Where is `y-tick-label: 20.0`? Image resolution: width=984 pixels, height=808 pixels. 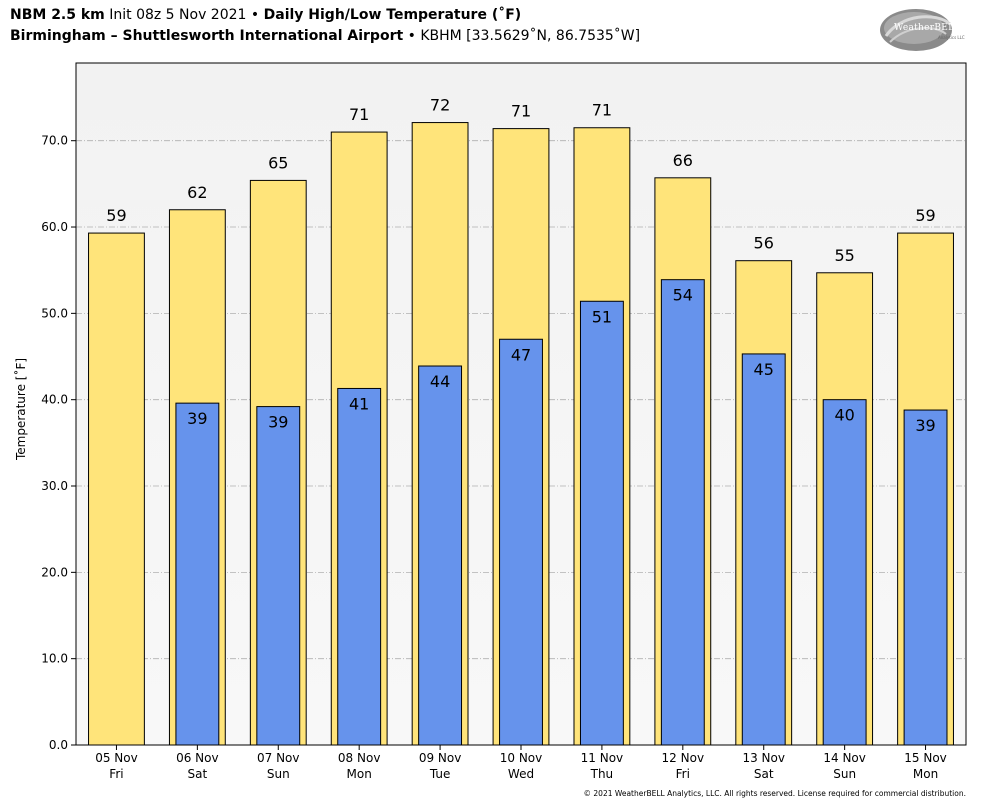 y-tick-label: 20.0 is located at coordinates (54, 572).